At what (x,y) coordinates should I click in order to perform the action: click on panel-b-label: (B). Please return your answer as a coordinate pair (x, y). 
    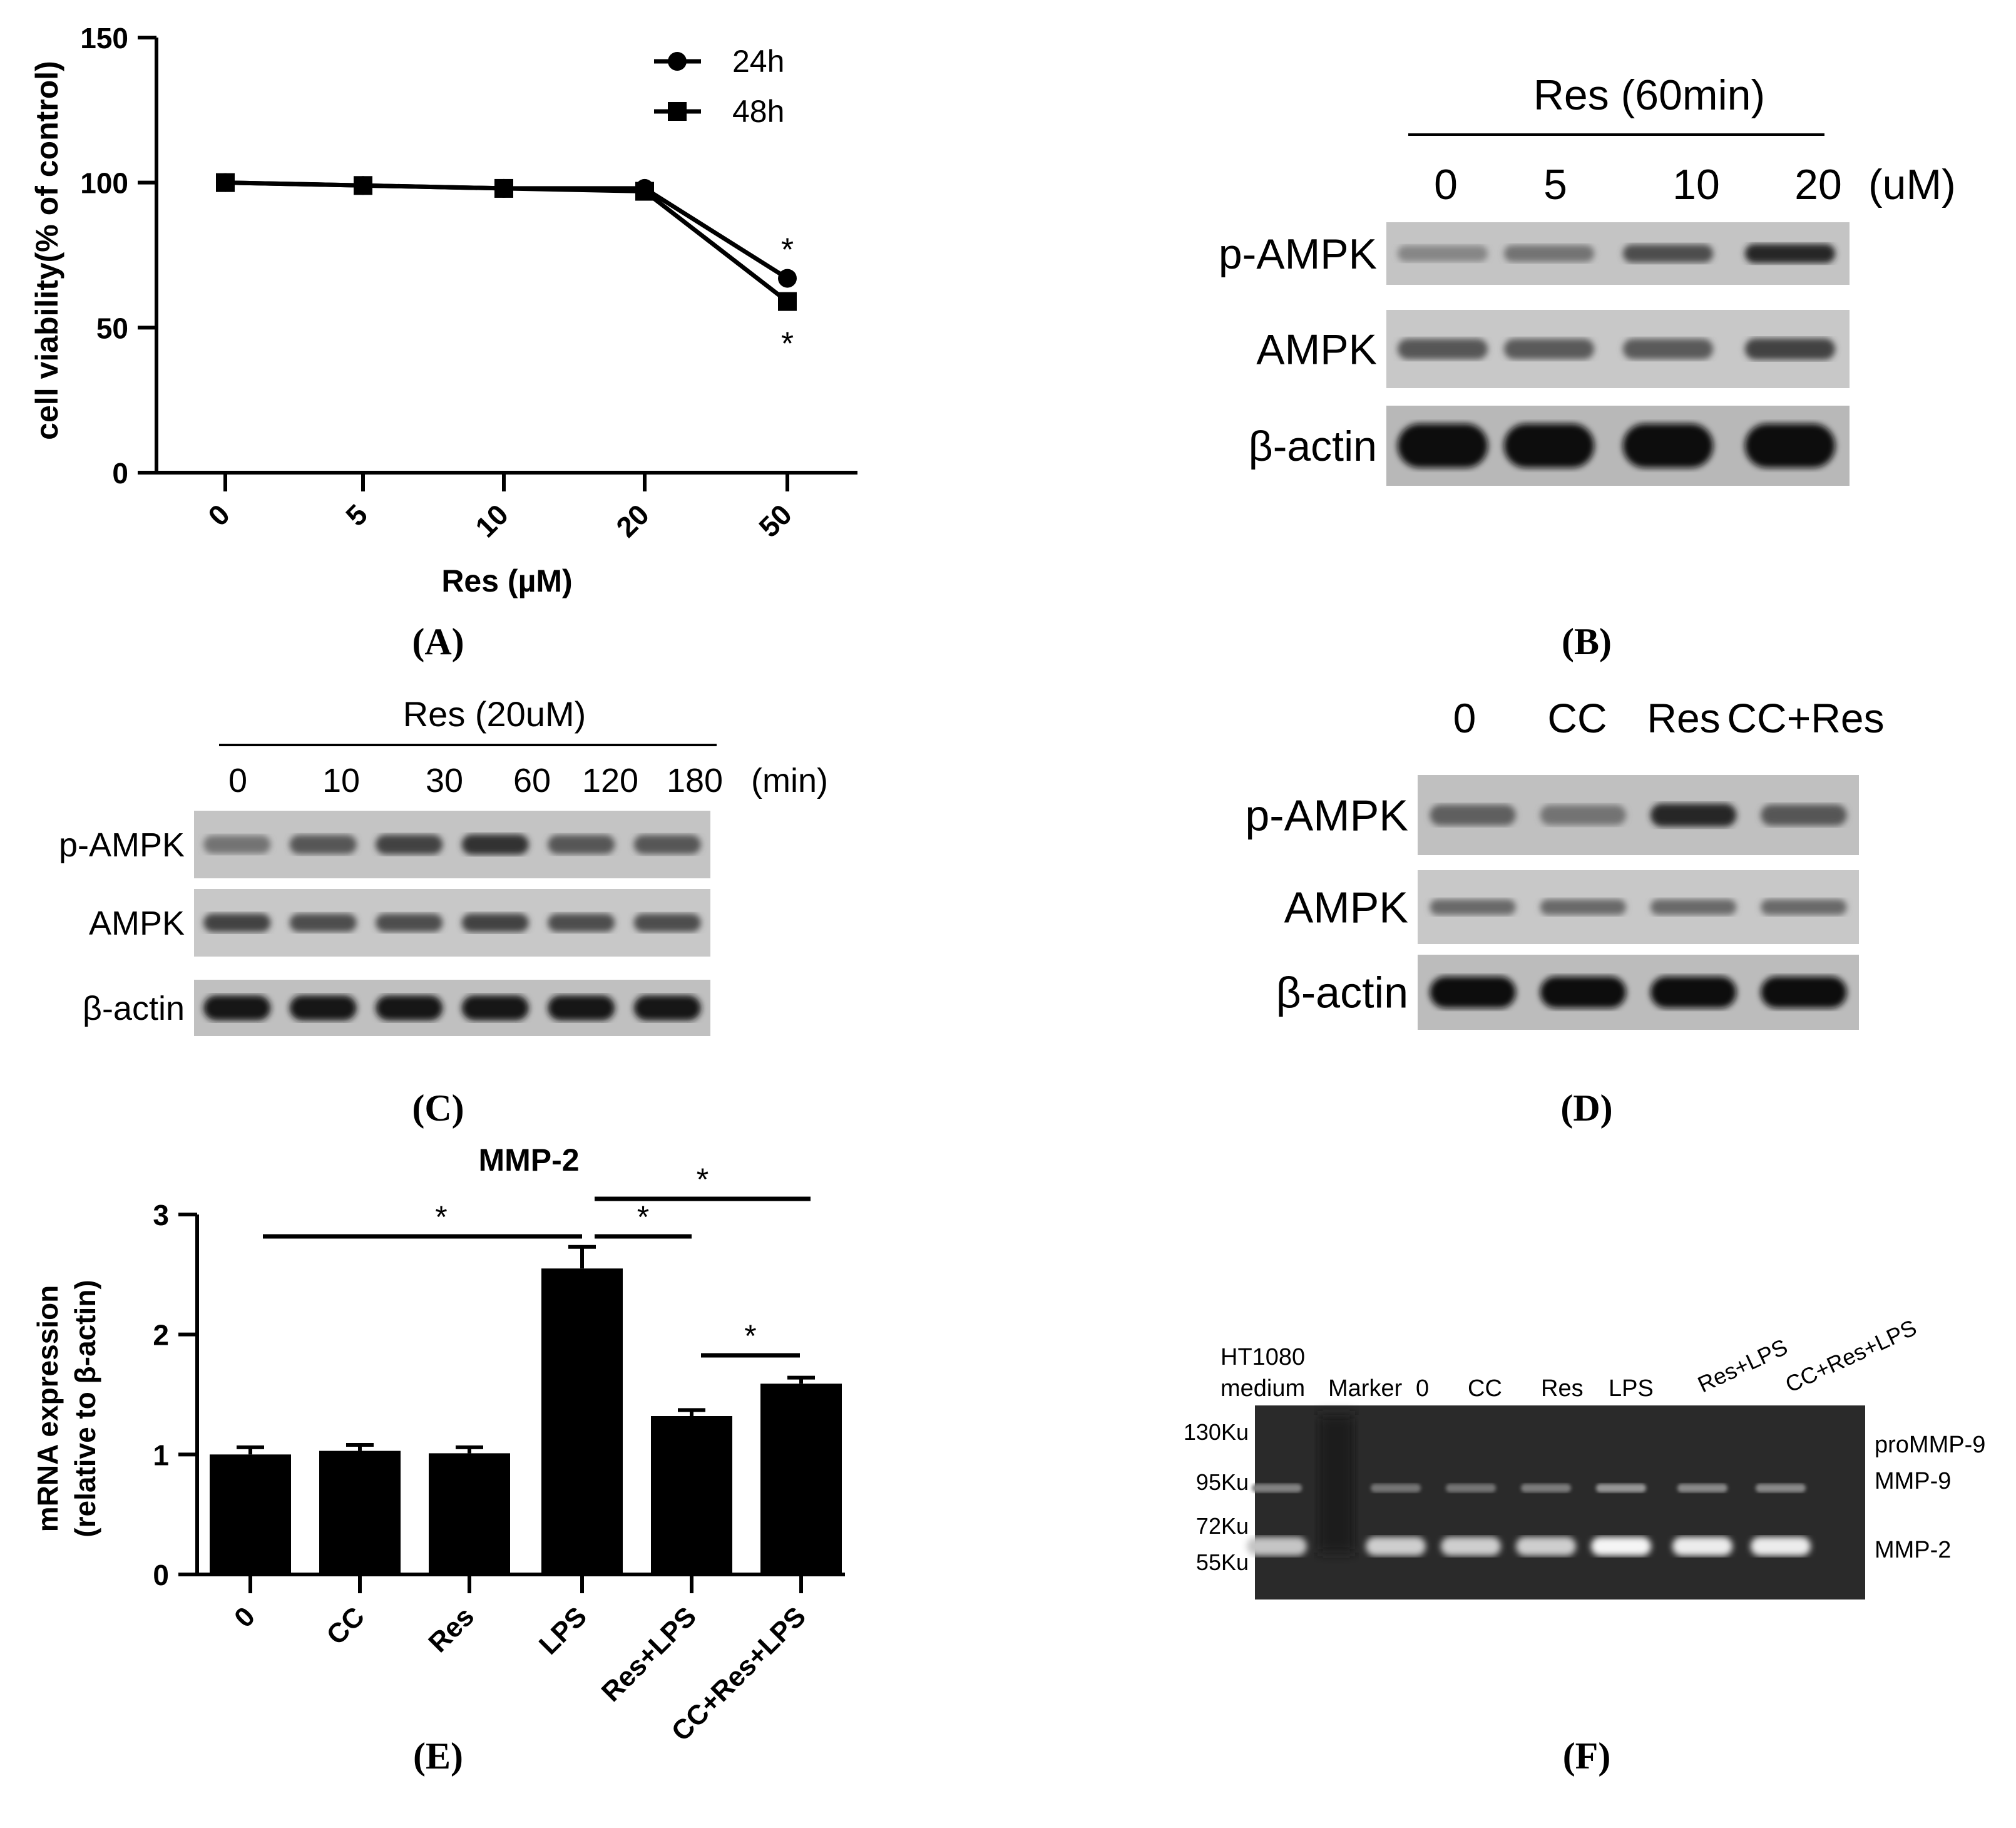
    Looking at the image, I should click on (1587, 642).